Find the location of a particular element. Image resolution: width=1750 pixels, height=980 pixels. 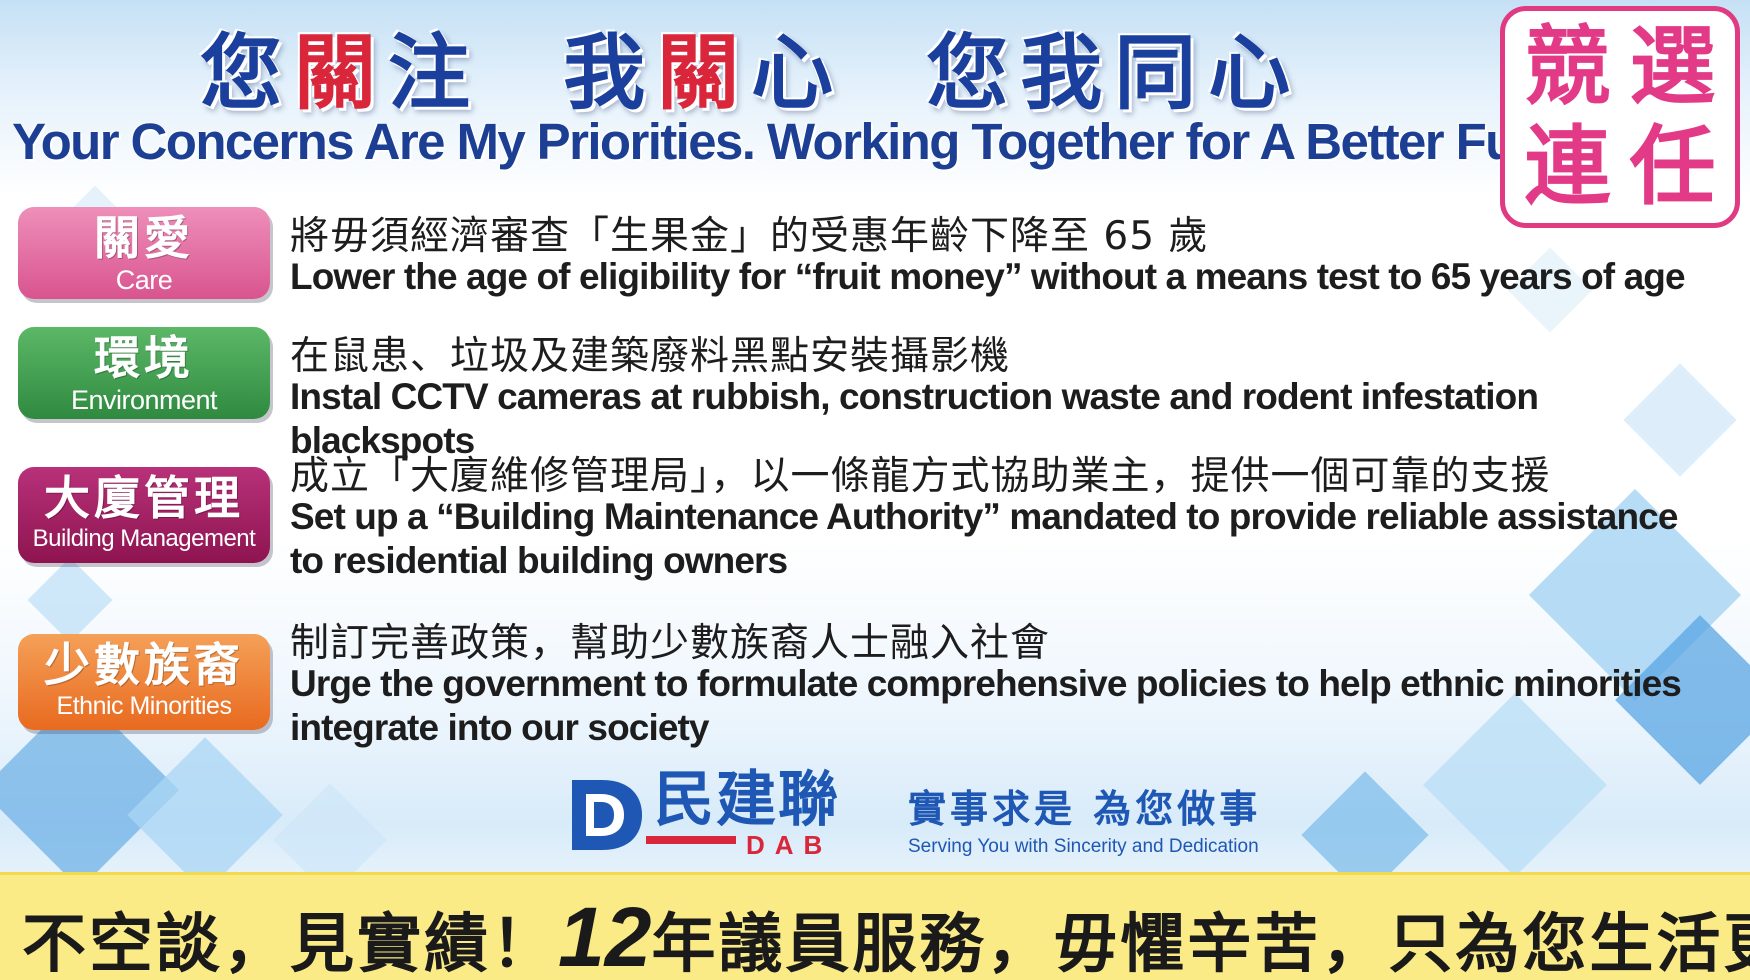

stamp-char: 連 is located at coordinates (1567, 167).